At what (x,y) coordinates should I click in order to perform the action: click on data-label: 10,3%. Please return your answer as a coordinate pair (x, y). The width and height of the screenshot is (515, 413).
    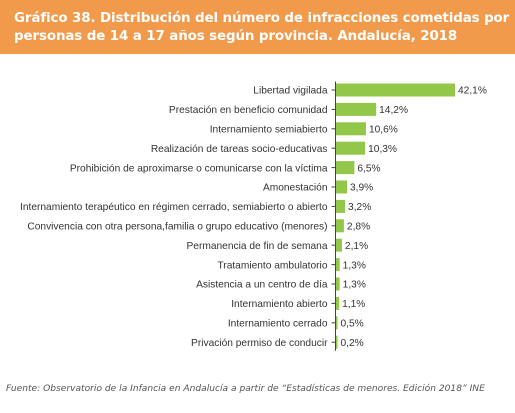
    Looking at the image, I should click on (382, 149).